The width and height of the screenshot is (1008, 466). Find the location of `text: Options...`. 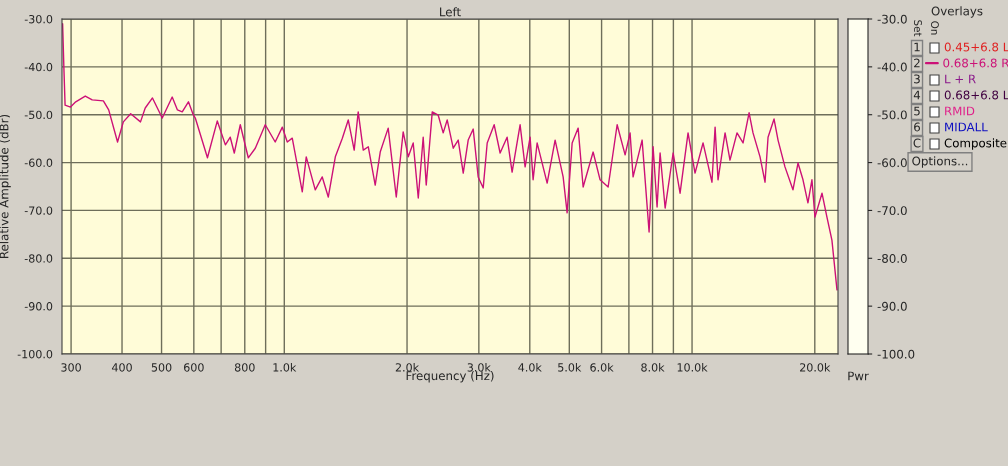

text: Options... is located at coordinates (940, 162).